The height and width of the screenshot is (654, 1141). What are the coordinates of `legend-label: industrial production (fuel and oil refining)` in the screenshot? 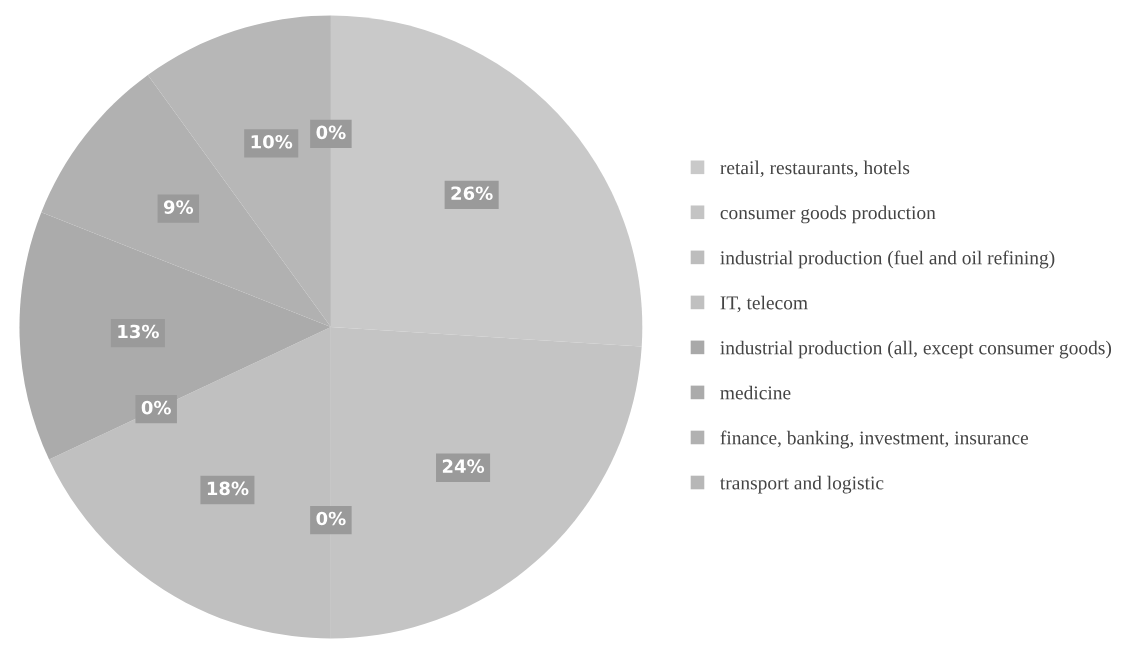 It's located at (887, 259).